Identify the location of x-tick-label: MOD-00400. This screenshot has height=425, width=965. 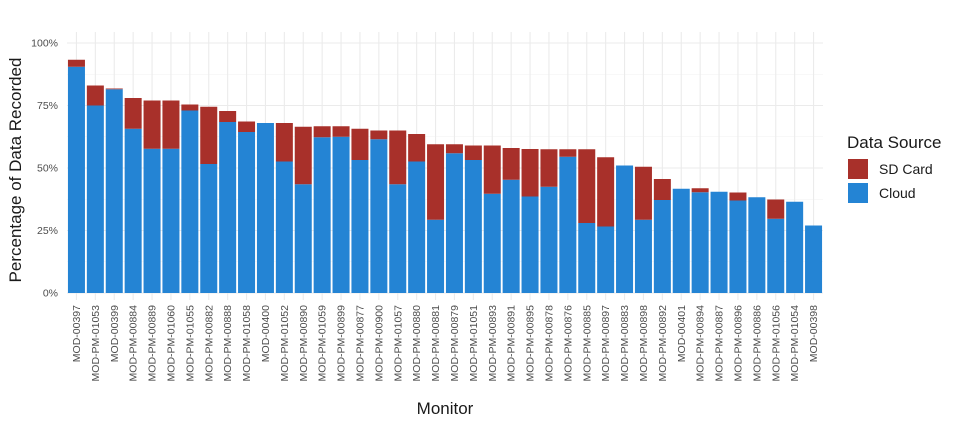
(266, 333).